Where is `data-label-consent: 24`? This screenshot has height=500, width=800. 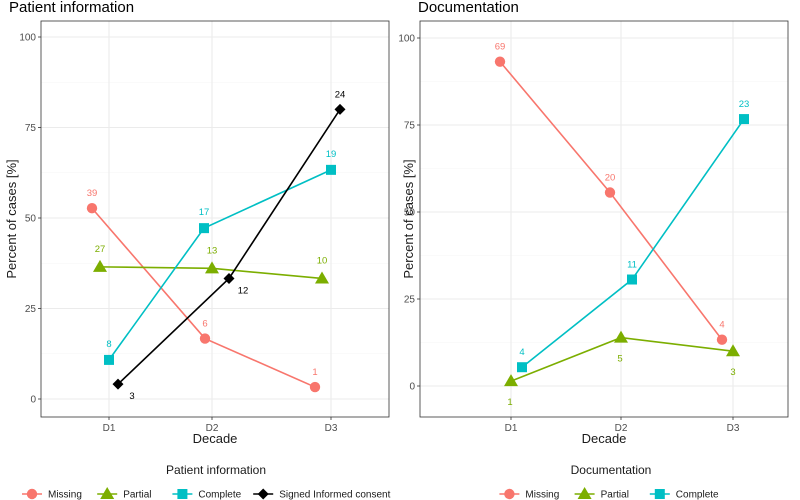
data-label-consent: 24 is located at coordinates (340, 94).